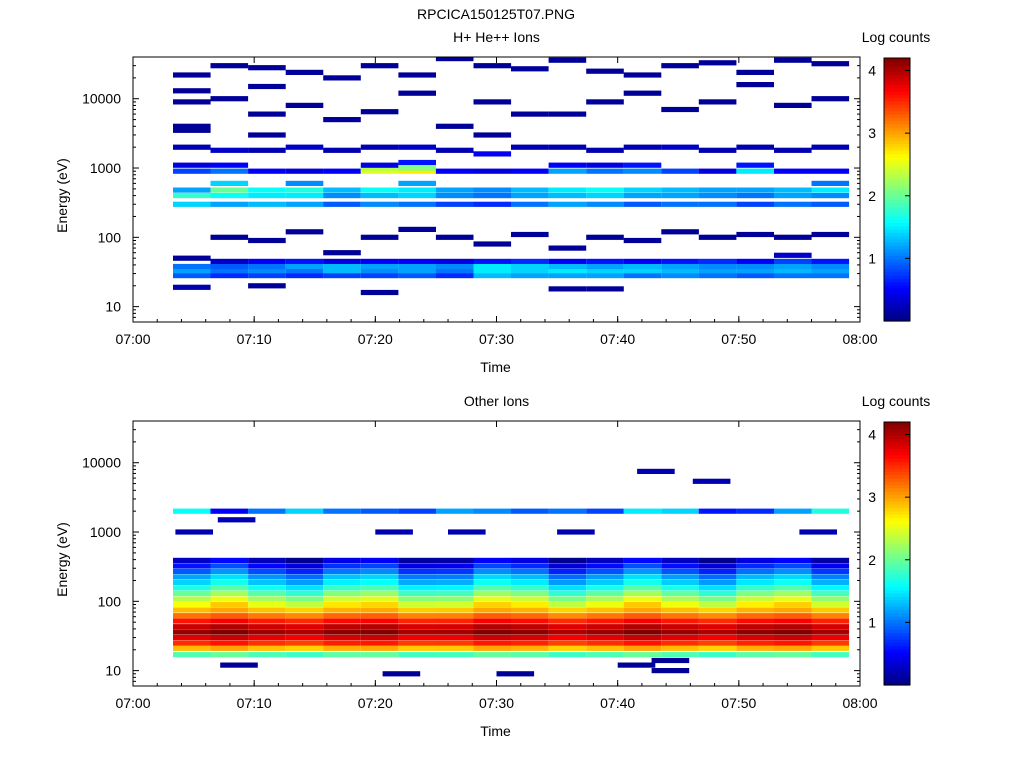 Image resolution: width=1024 pixels, height=768 pixels. What do you see at coordinates (617, 703) in the screenshot?
I see `x-tick-label: 07:40` at bounding box center [617, 703].